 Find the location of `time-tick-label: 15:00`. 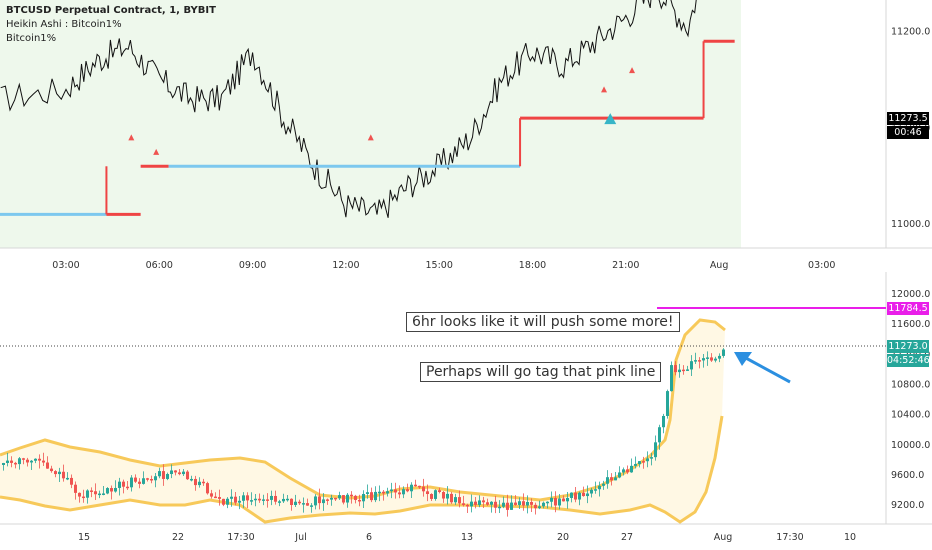

time-tick-label: 15:00 is located at coordinates (439, 265).